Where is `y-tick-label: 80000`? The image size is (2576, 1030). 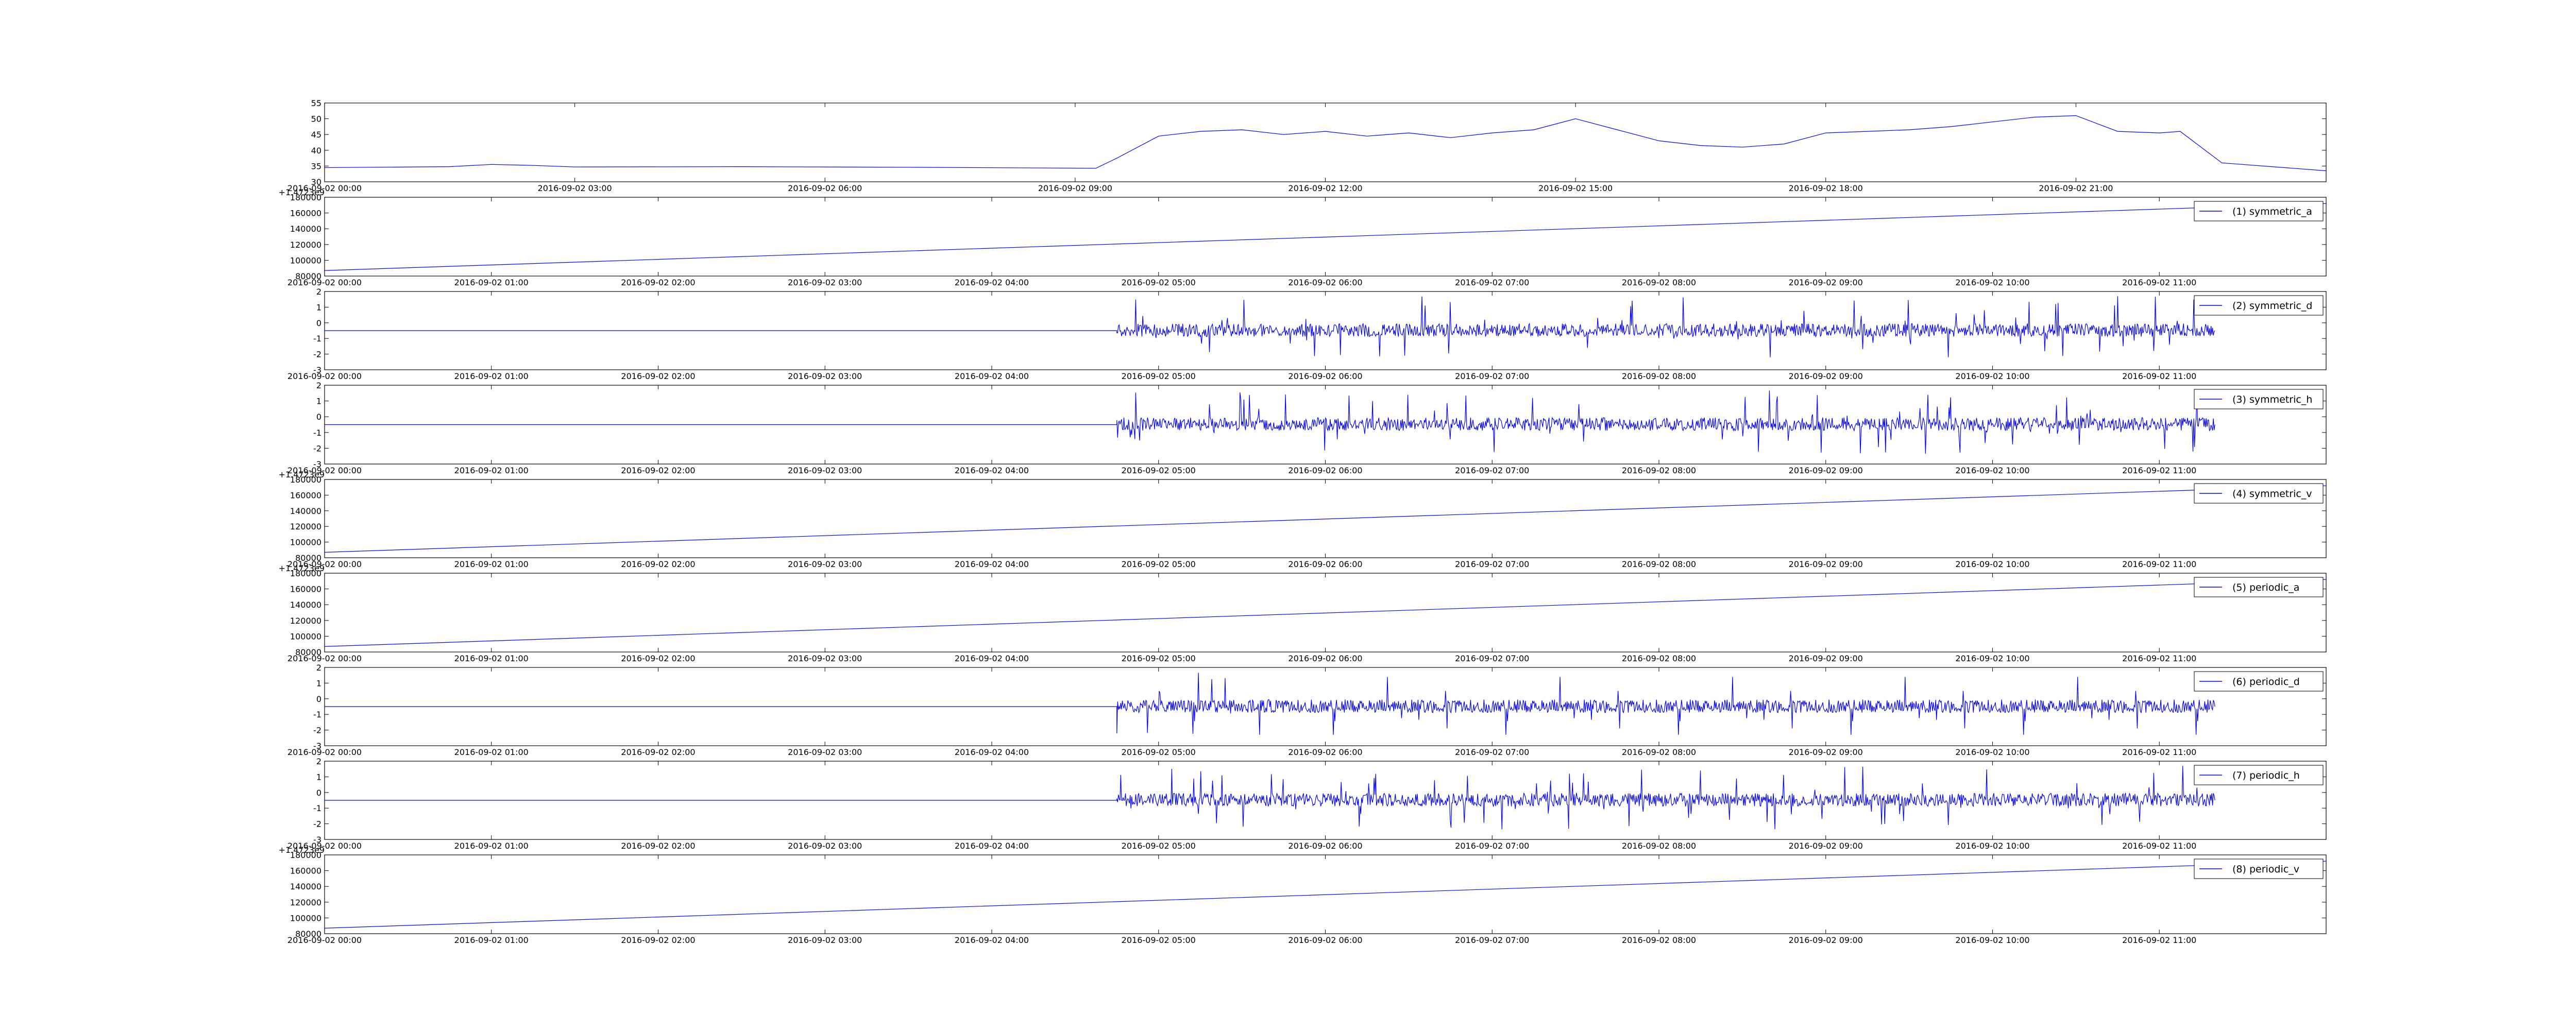 y-tick-label: 80000 is located at coordinates (308, 652).